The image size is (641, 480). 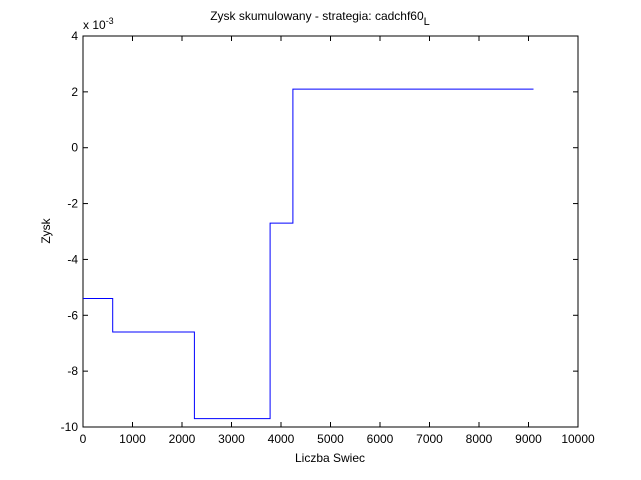 I want to click on x-tick-label: 9000, so click(x=528, y=439).